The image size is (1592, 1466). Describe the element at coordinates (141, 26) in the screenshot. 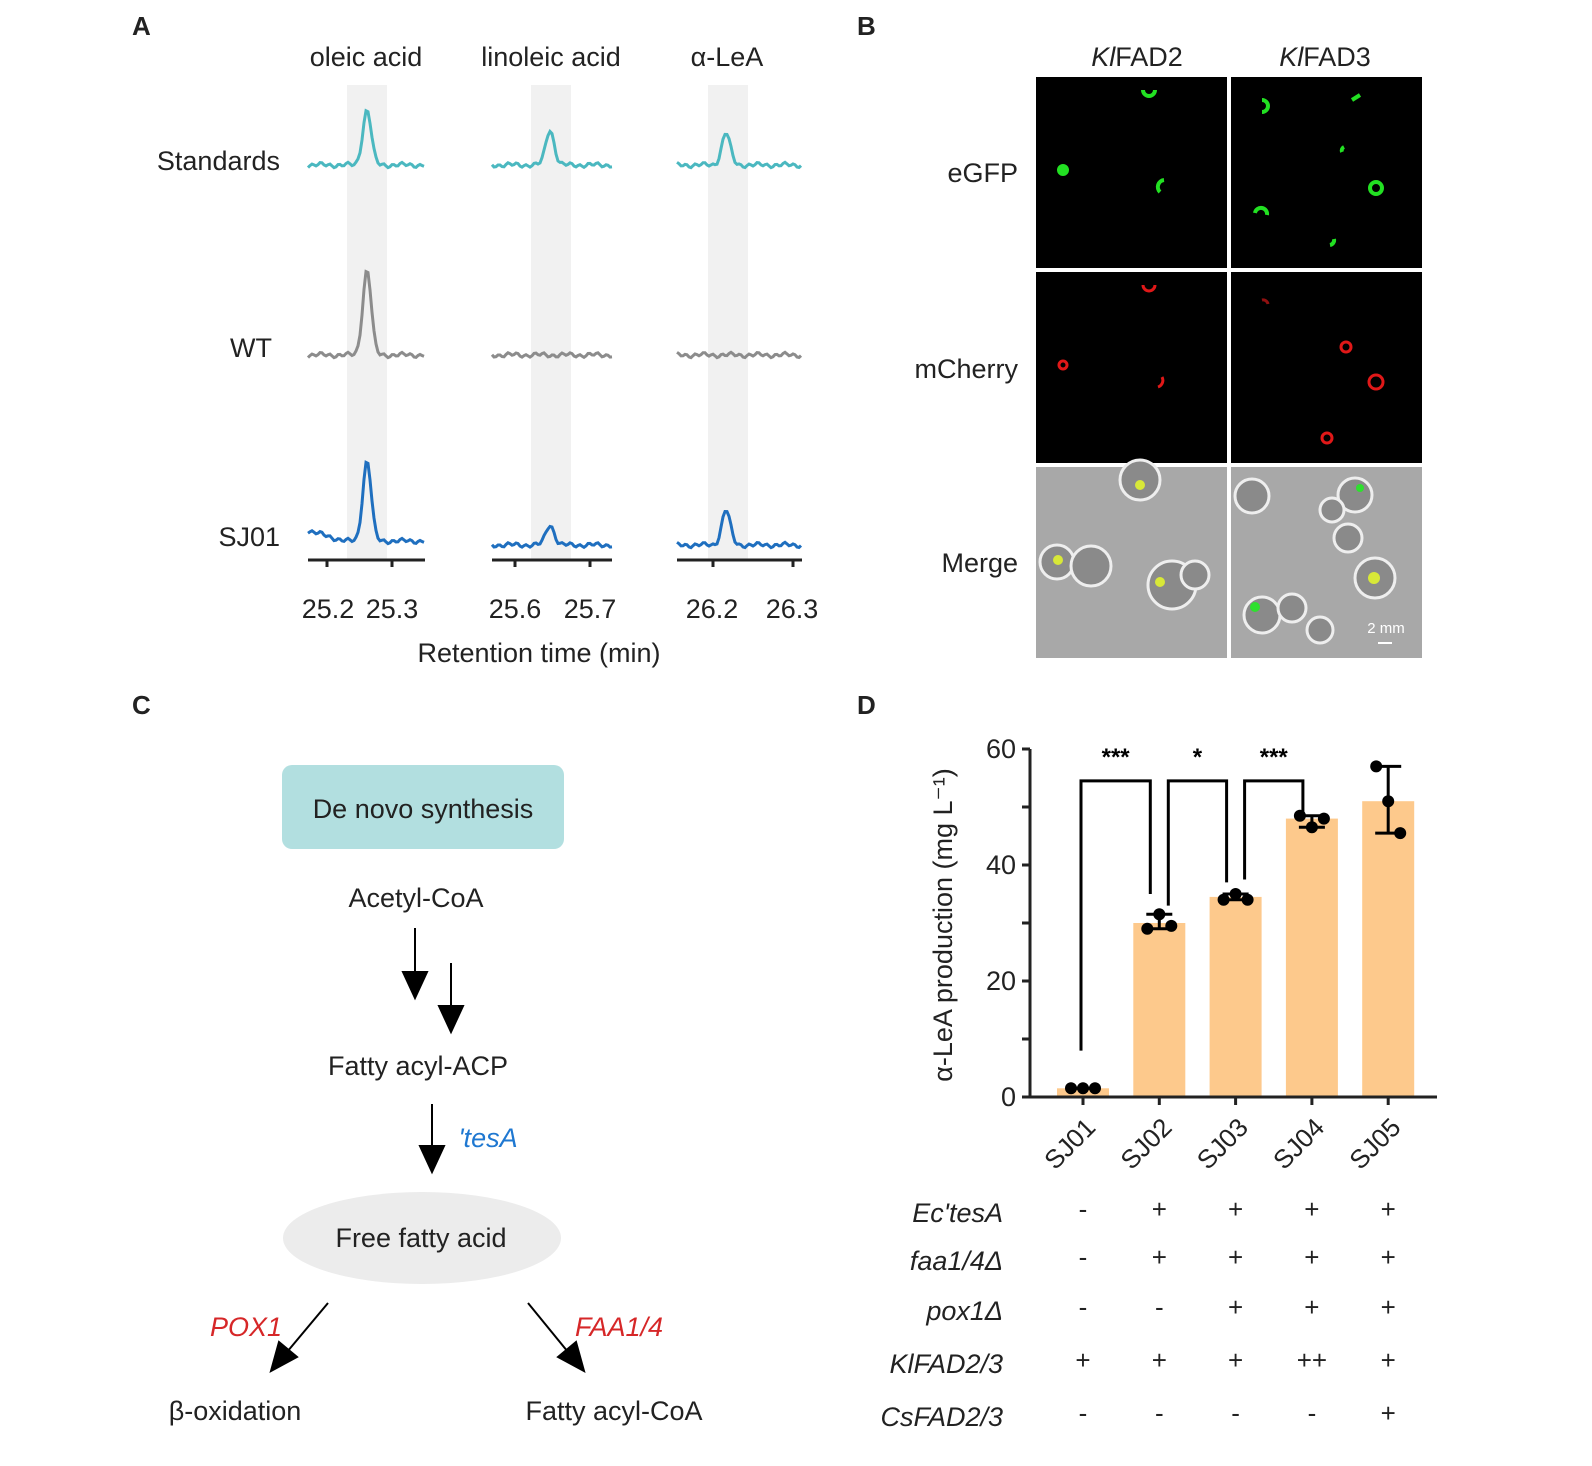

I see `panel-label-a: A` at that location.